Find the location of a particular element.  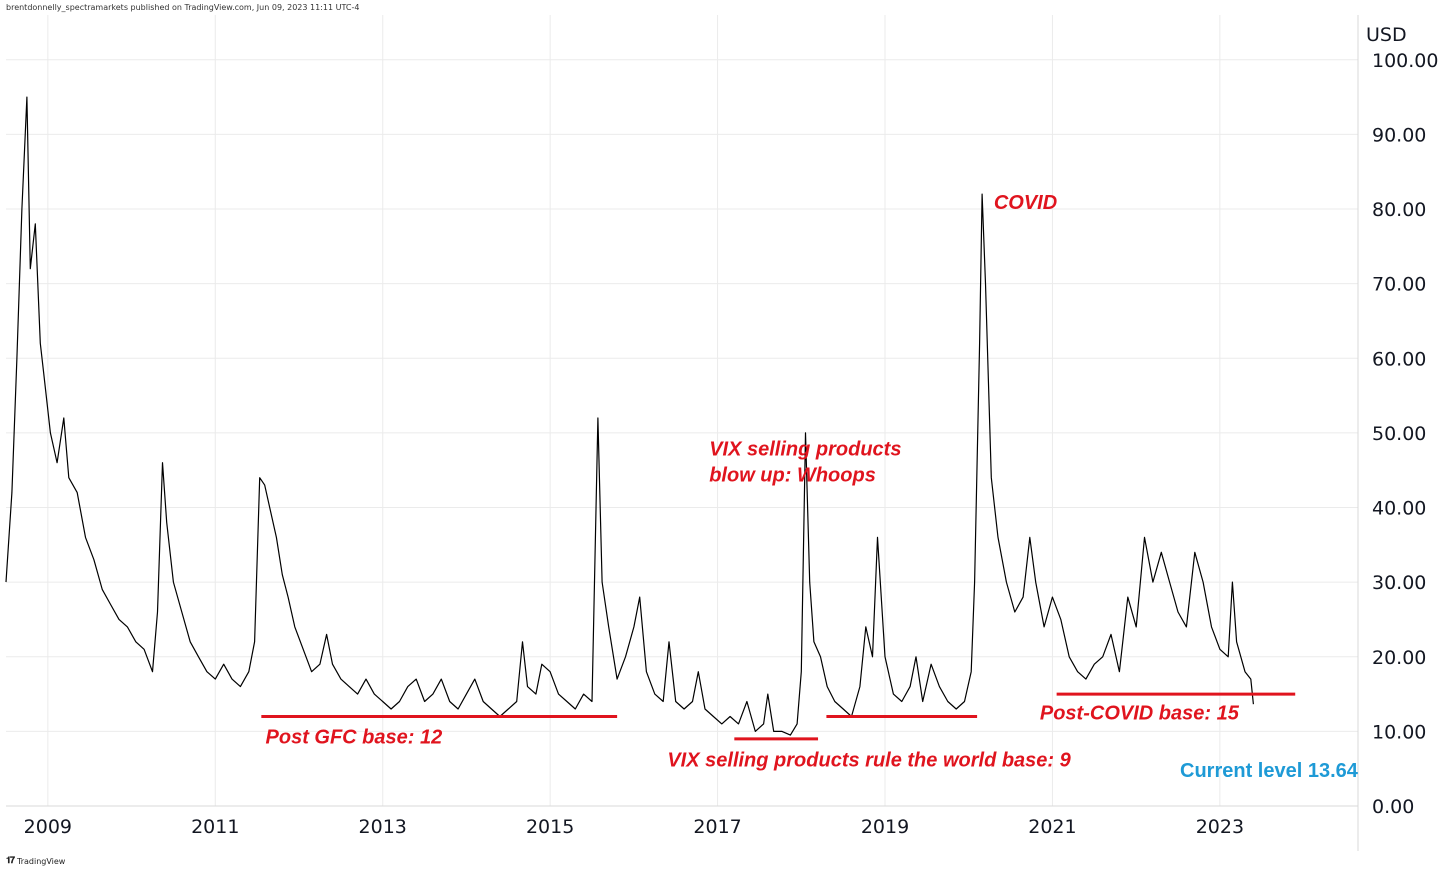

y-tick-label: 60.00 is located at coordinates (1399, 359).